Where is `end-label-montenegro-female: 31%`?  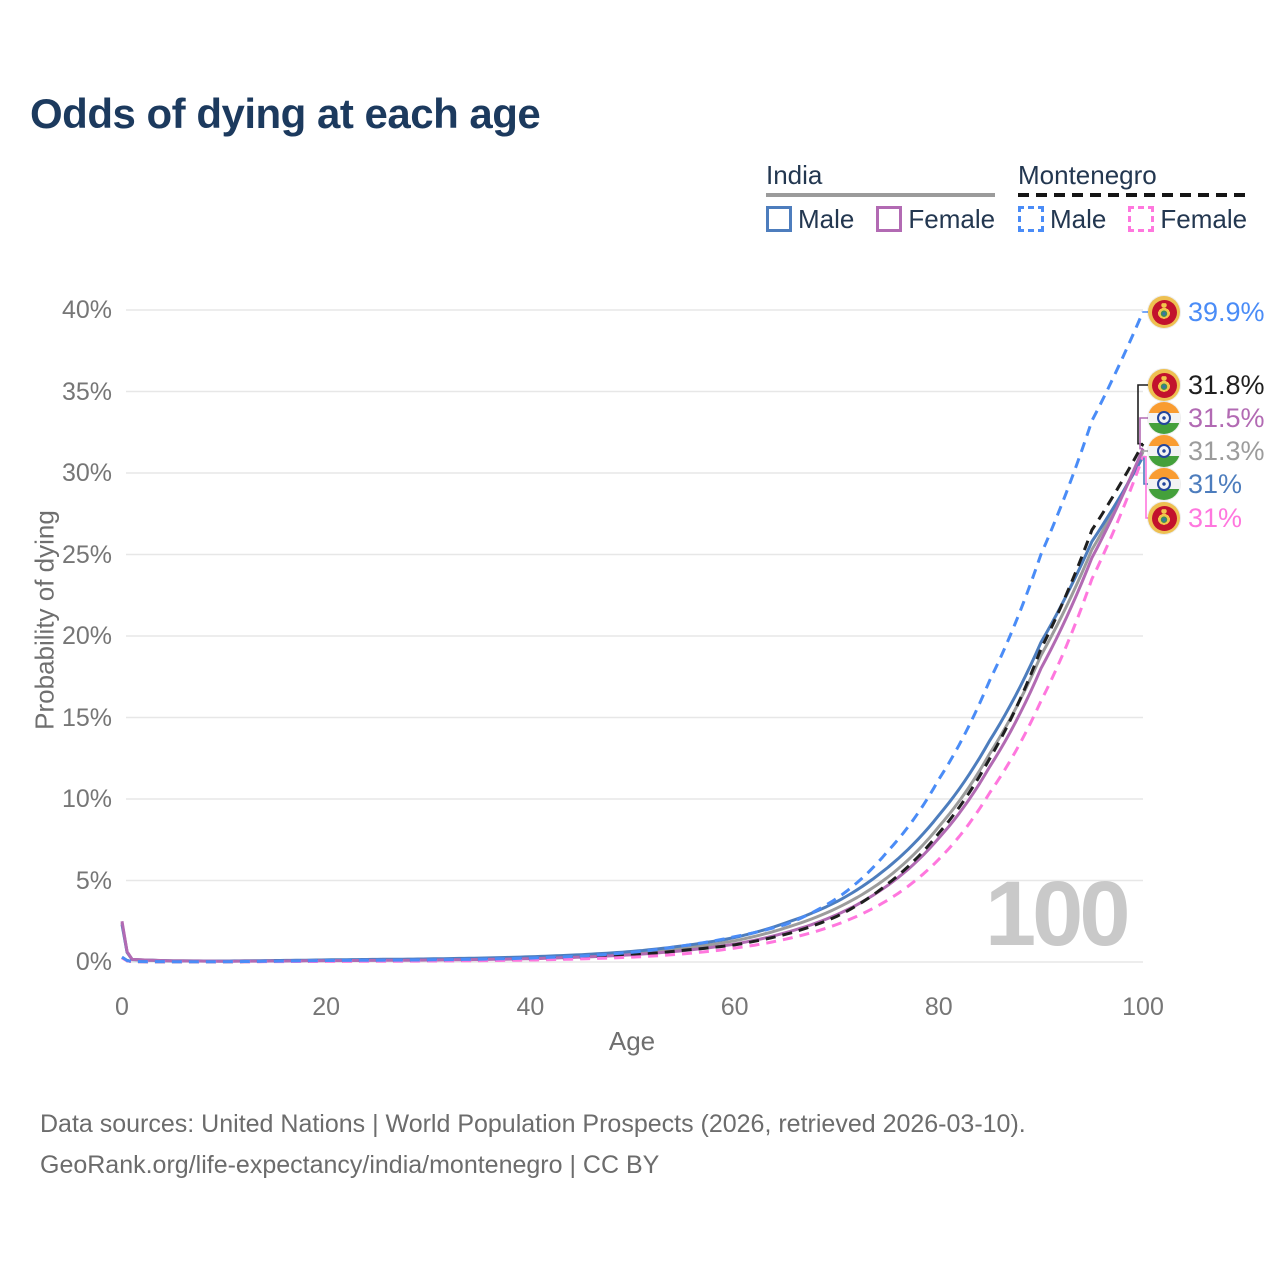 end-label-montenegro-female: 31% is located at coordinates (1195, 518).